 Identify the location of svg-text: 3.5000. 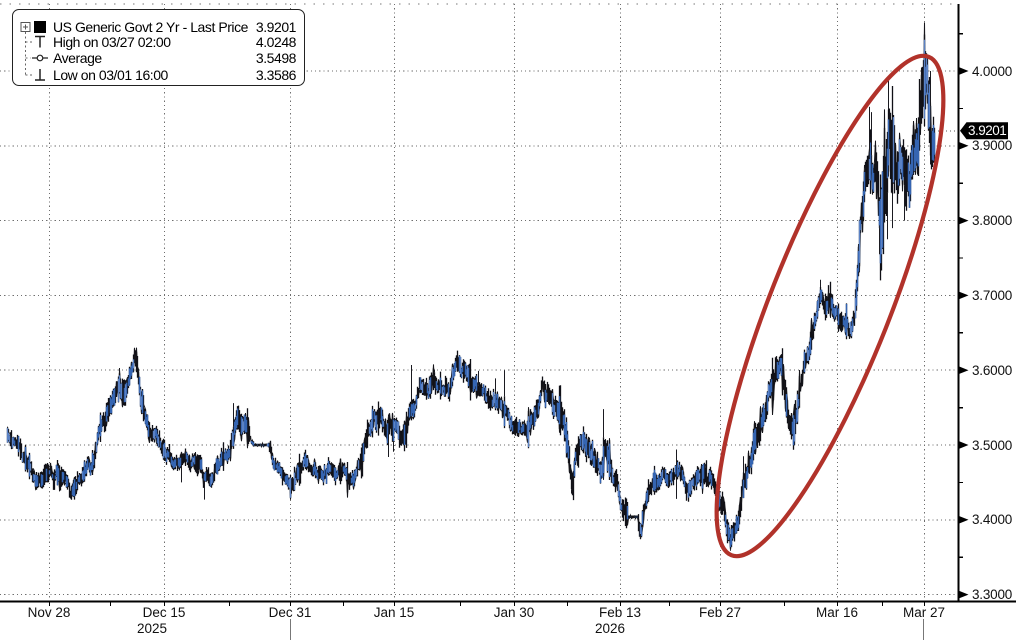
(992, 445).